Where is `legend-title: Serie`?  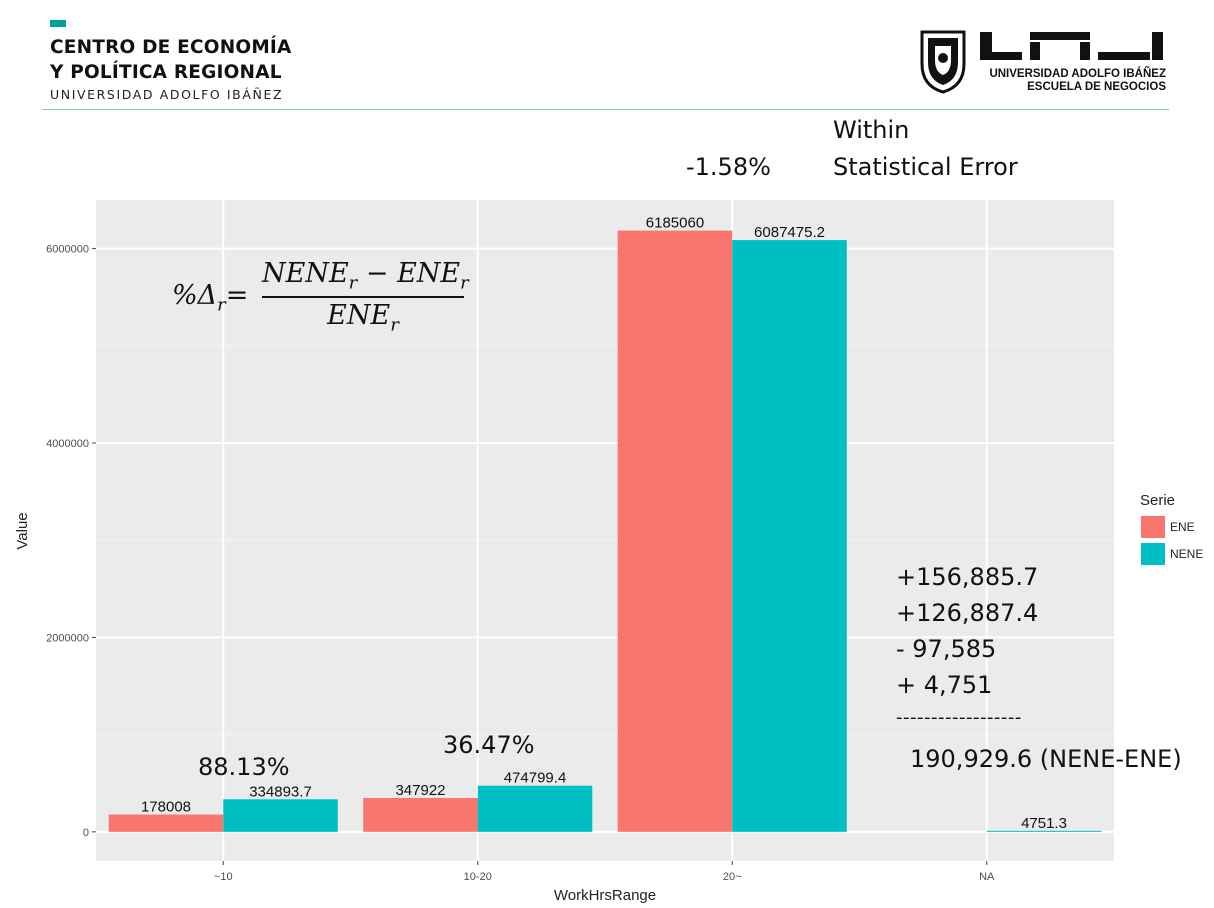
legend-title: Serie is located at coordinates (1158, 500).